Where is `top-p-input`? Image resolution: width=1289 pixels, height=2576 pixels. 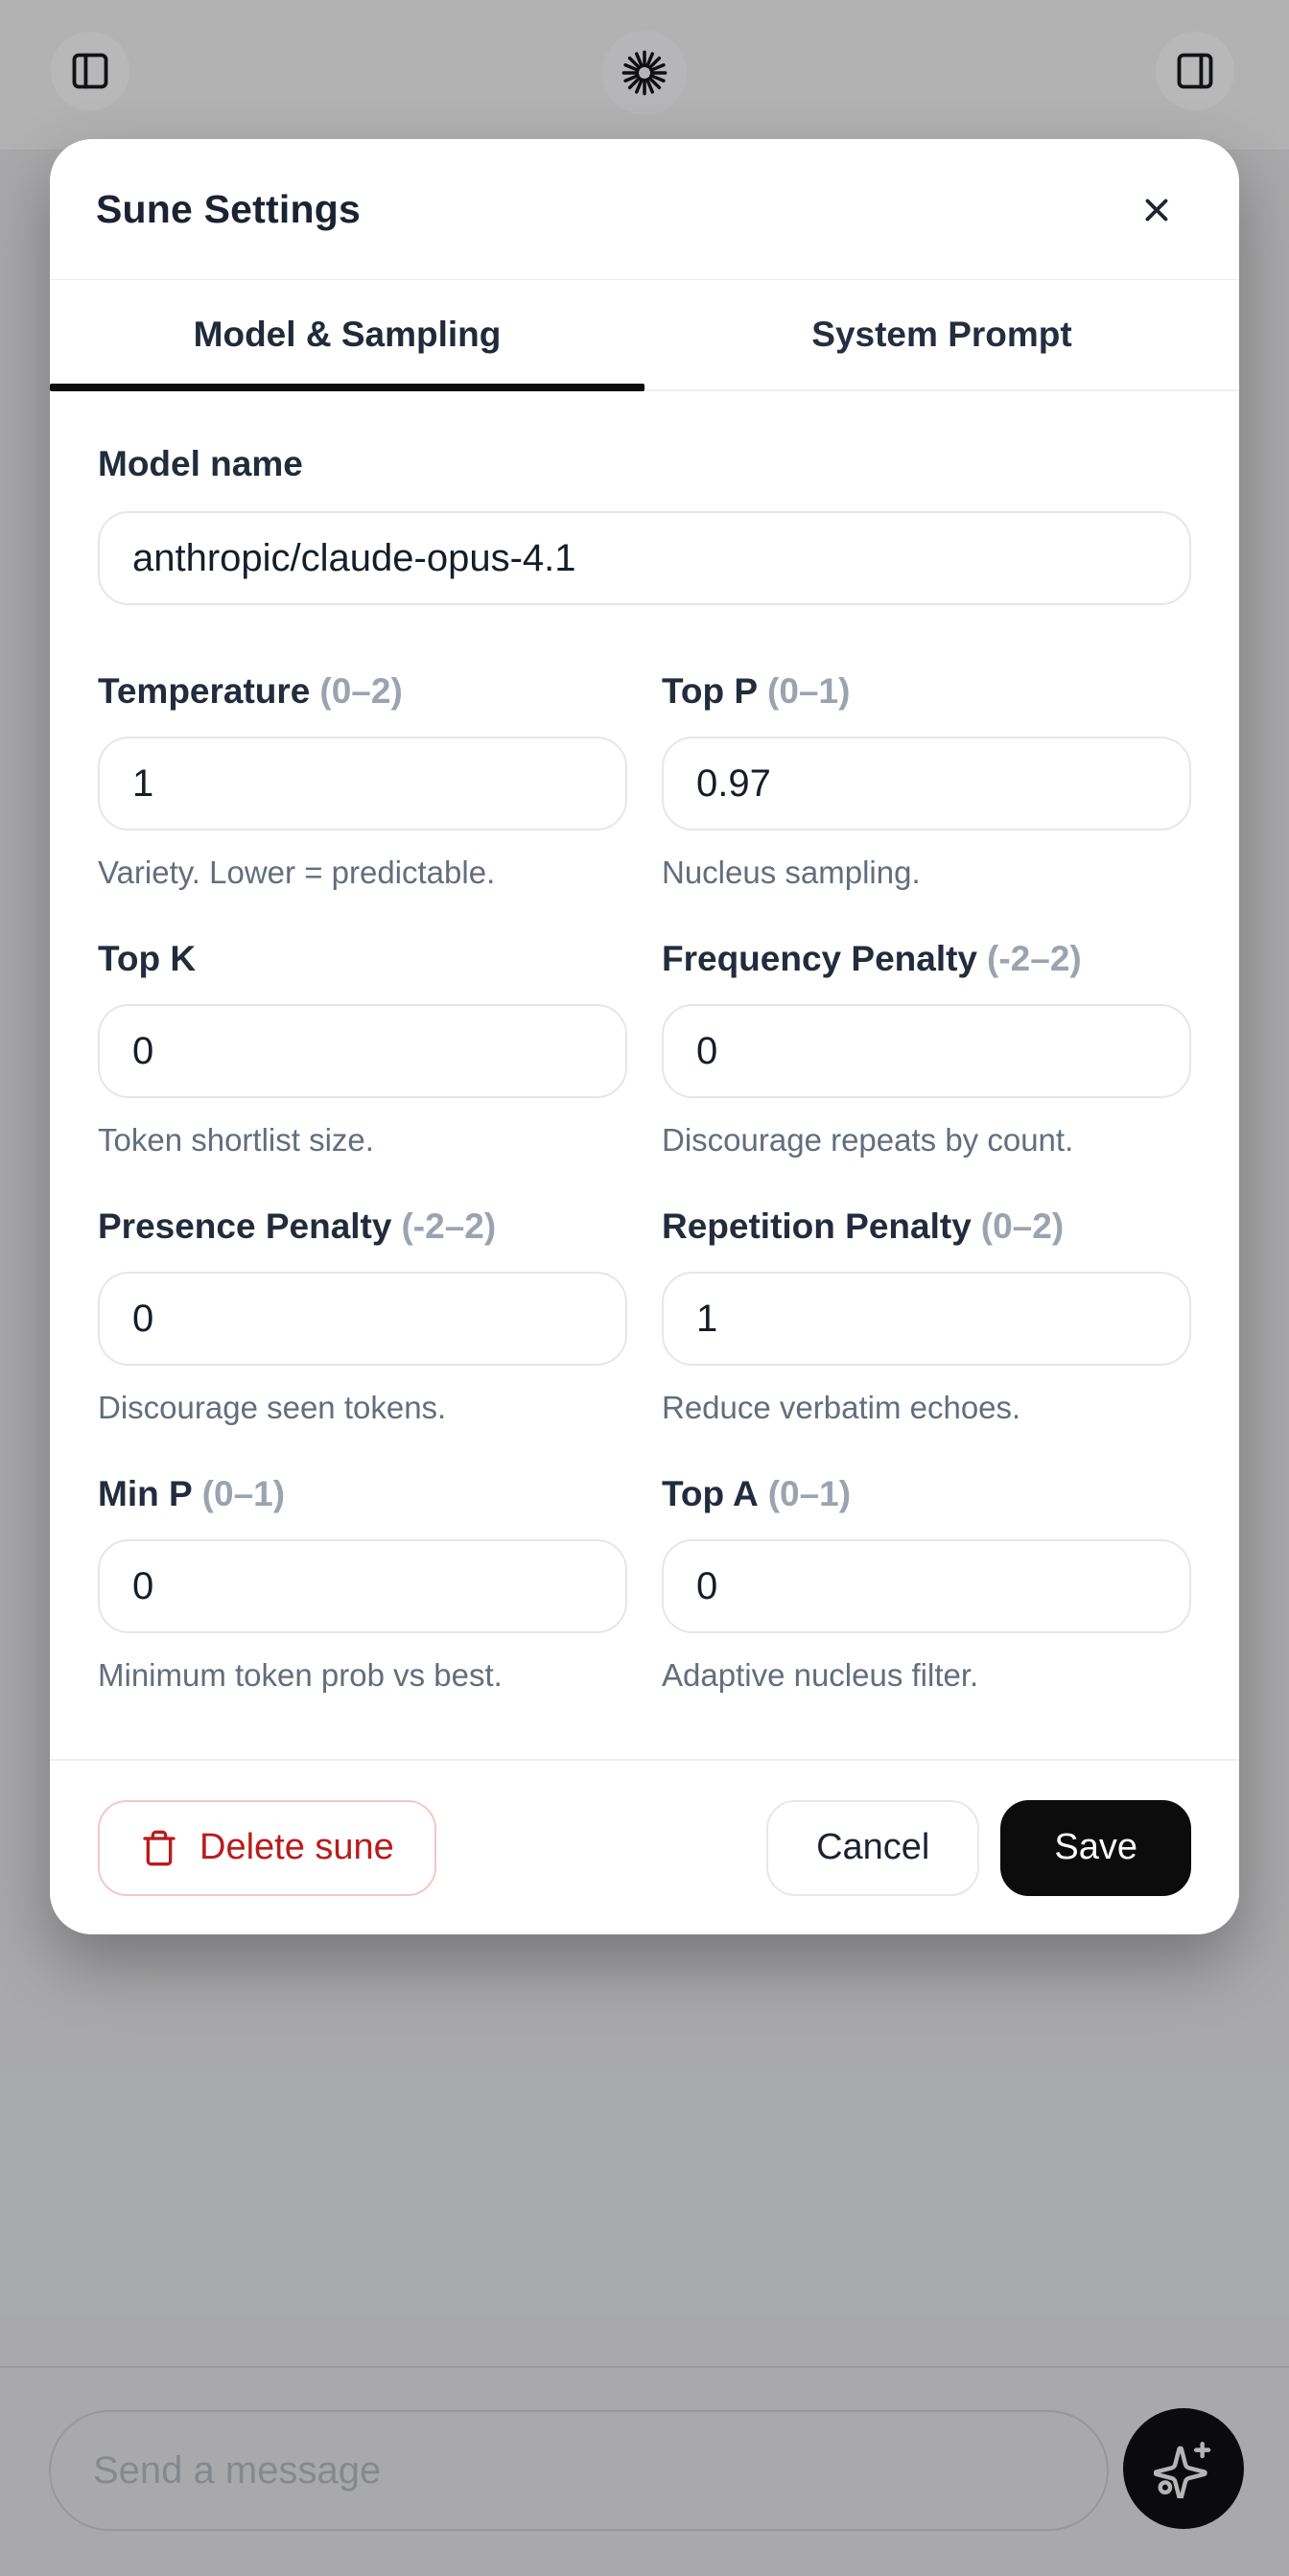
top-p-input is located at coordinates (926, 784).